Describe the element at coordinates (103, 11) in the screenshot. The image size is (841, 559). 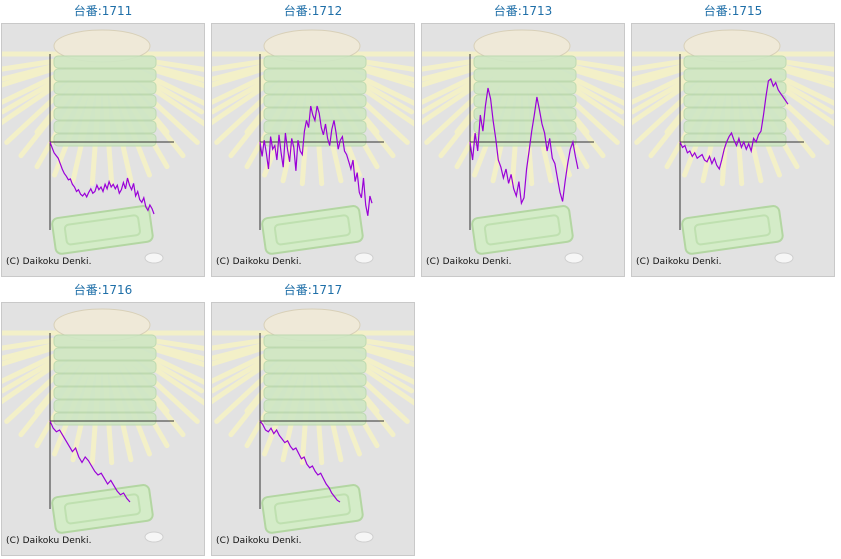
I see `machine-link-1711: 台番:1711` at that location.